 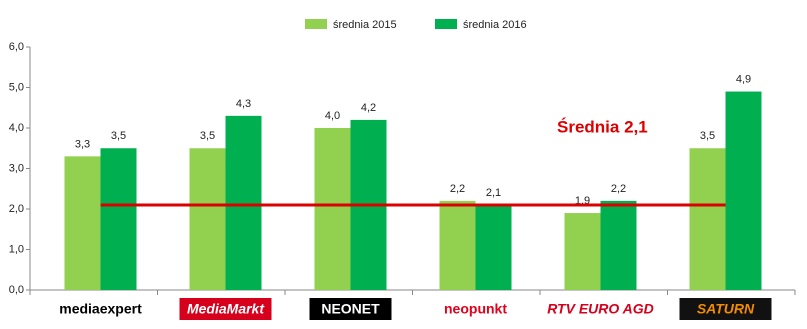 I want to click on value-label: 4,2, so click(x=368, y=108).